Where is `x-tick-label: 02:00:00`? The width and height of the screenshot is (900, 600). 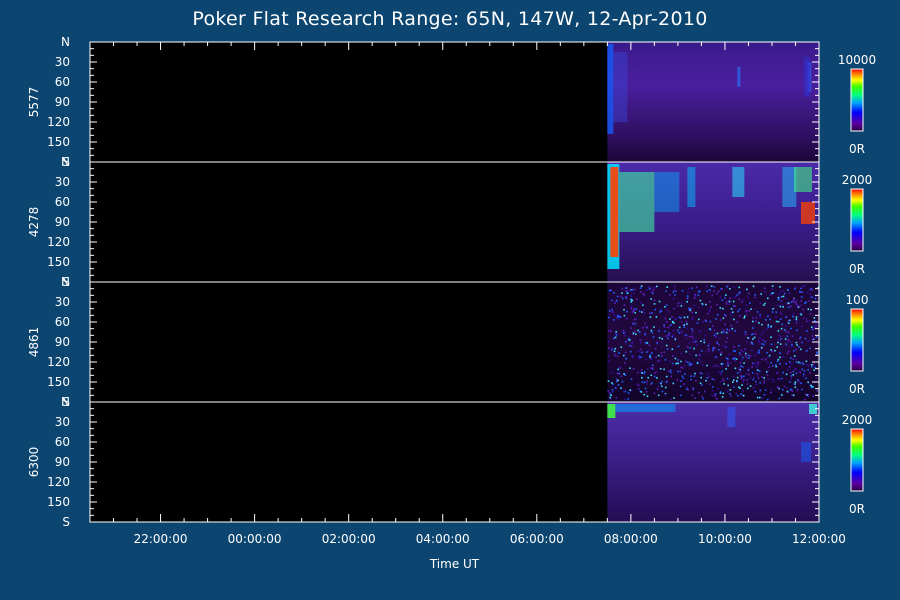
x-tick-label: 02:00:00 is located at coordinates (349, 539).